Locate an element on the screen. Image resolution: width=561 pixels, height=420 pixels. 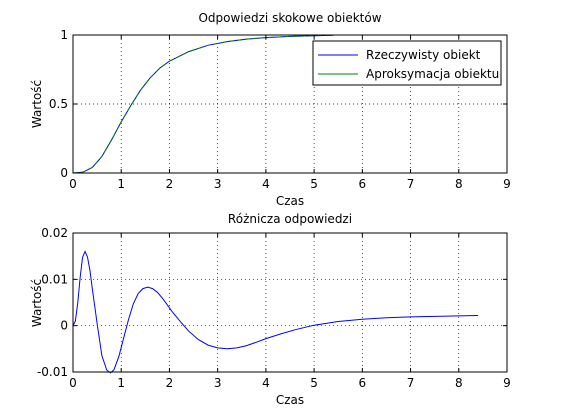
legend: Rzeczywisty obiekt Aproksymacja obiektu is located at coordinates (407, 63).